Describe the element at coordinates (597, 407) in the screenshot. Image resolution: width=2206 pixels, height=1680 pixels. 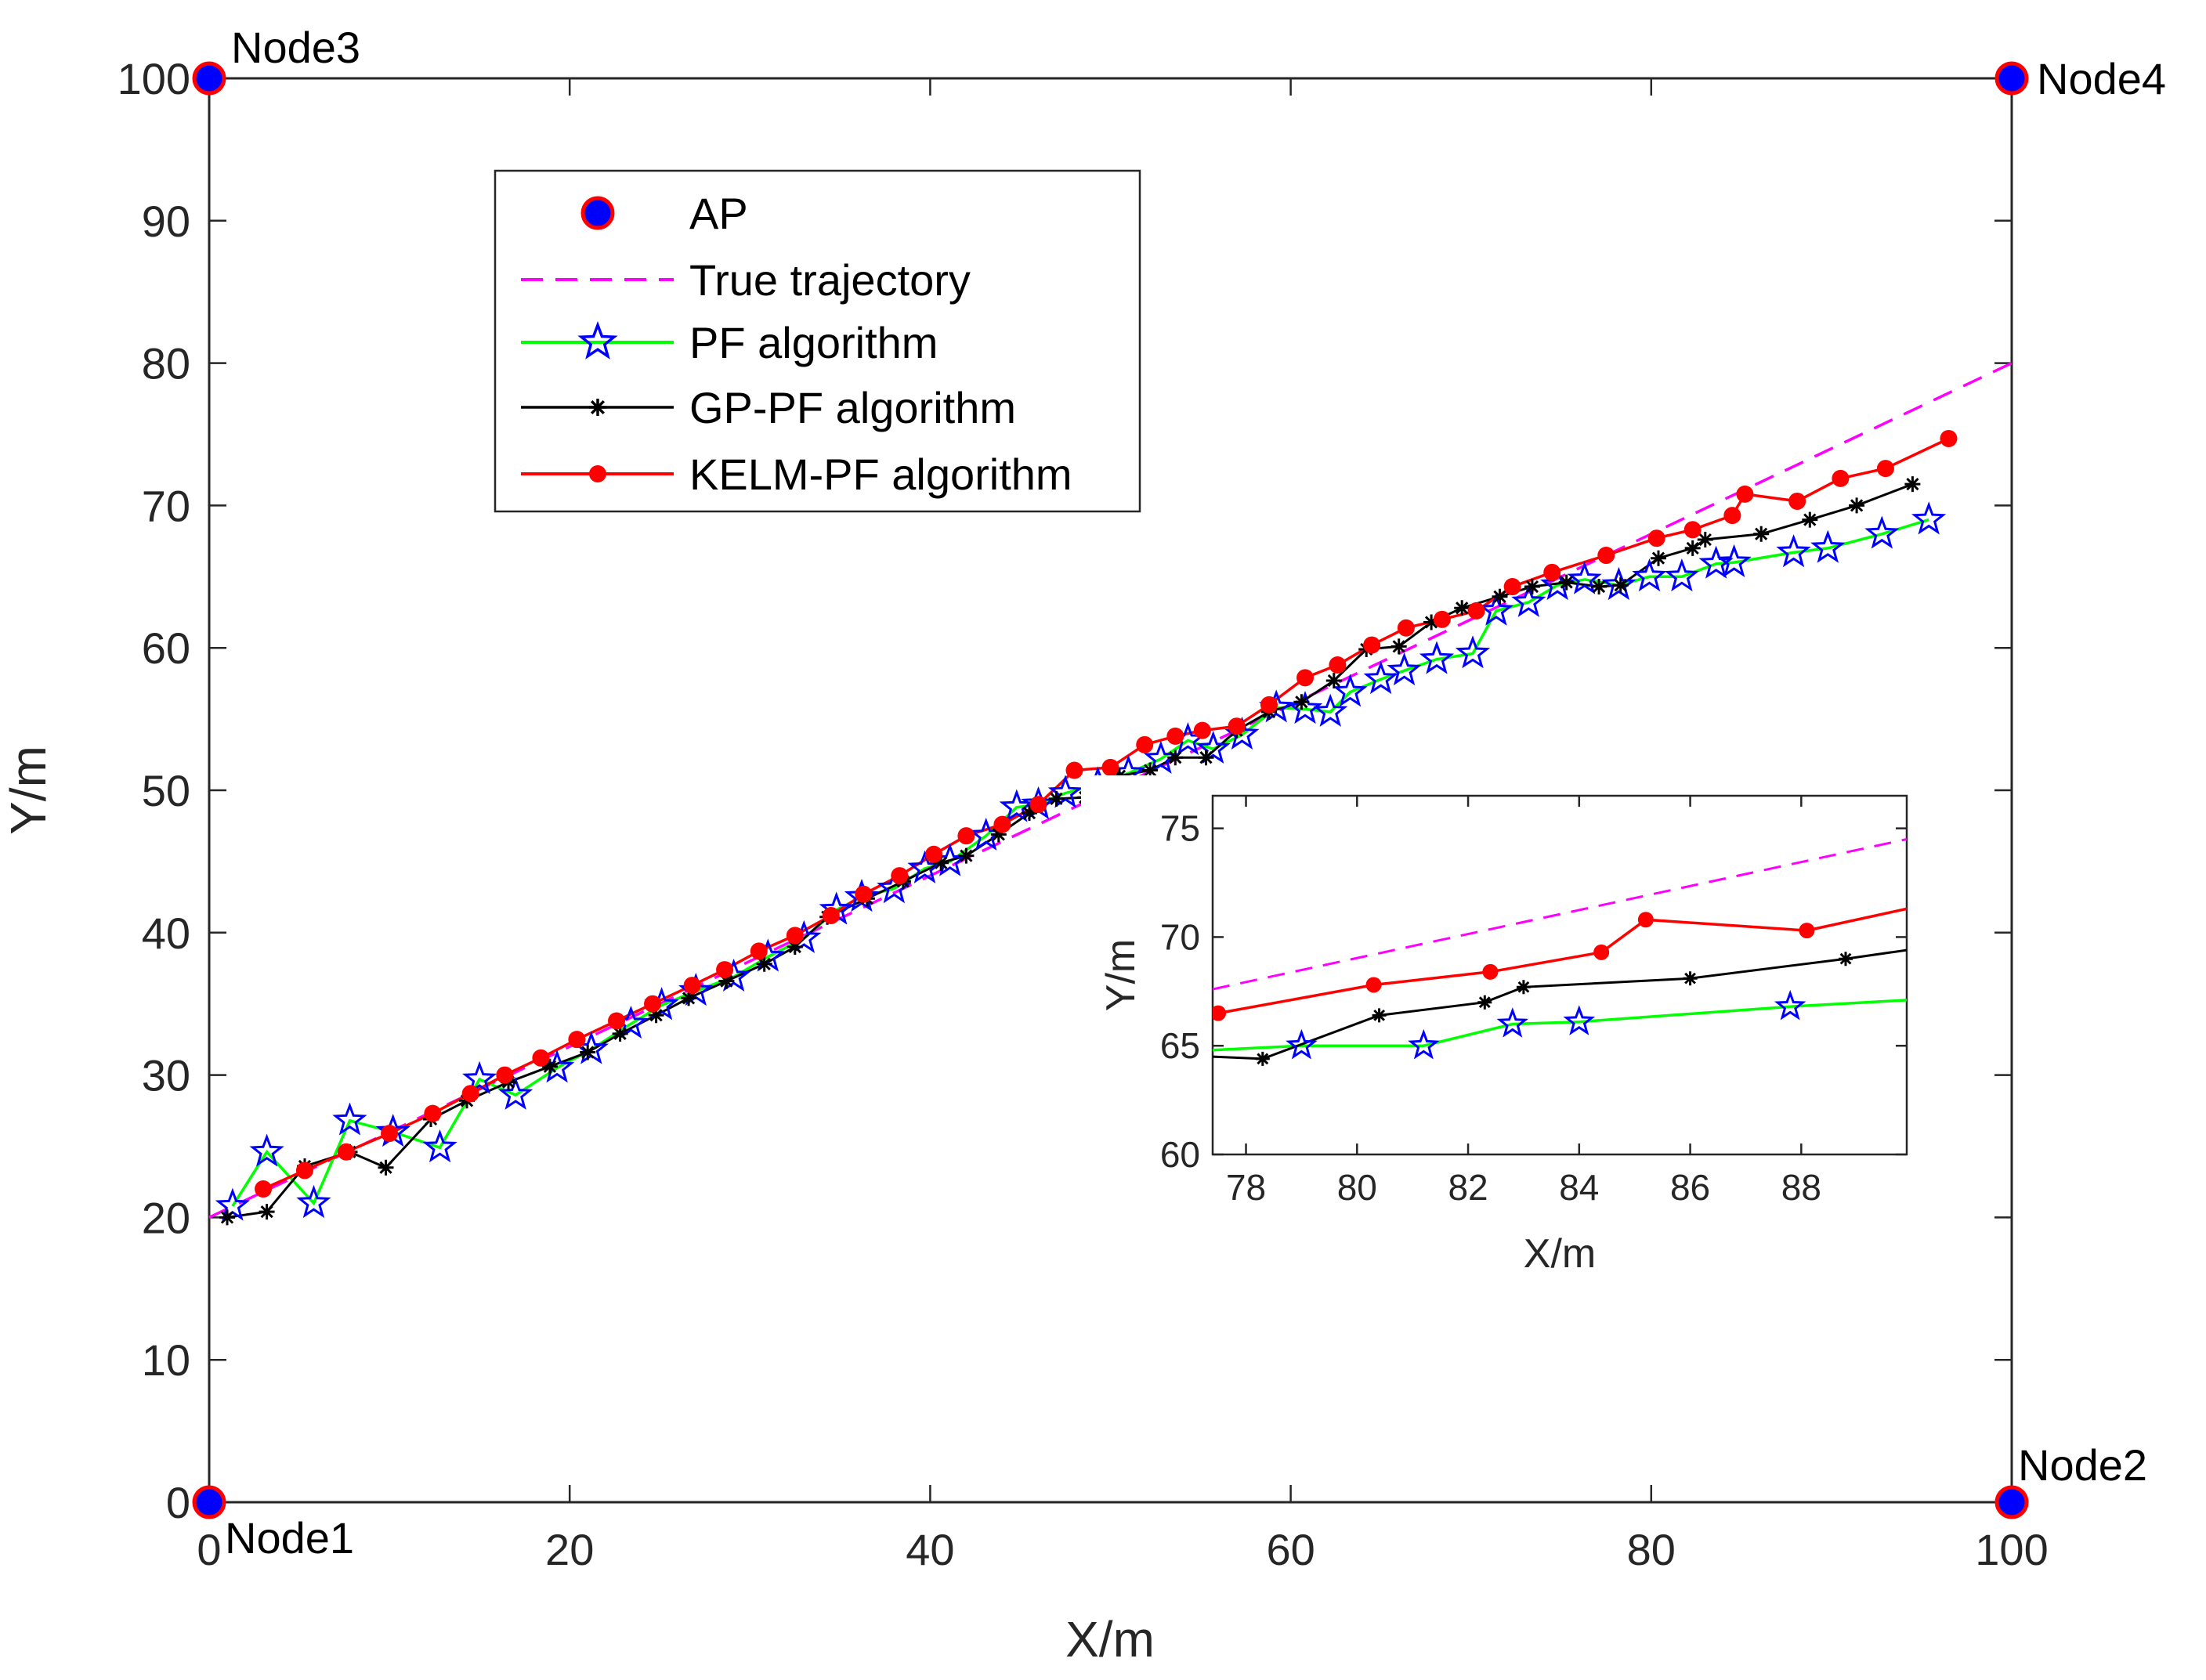
I see `legend-swatch-gp-pf-asterisk-icon` at that location.